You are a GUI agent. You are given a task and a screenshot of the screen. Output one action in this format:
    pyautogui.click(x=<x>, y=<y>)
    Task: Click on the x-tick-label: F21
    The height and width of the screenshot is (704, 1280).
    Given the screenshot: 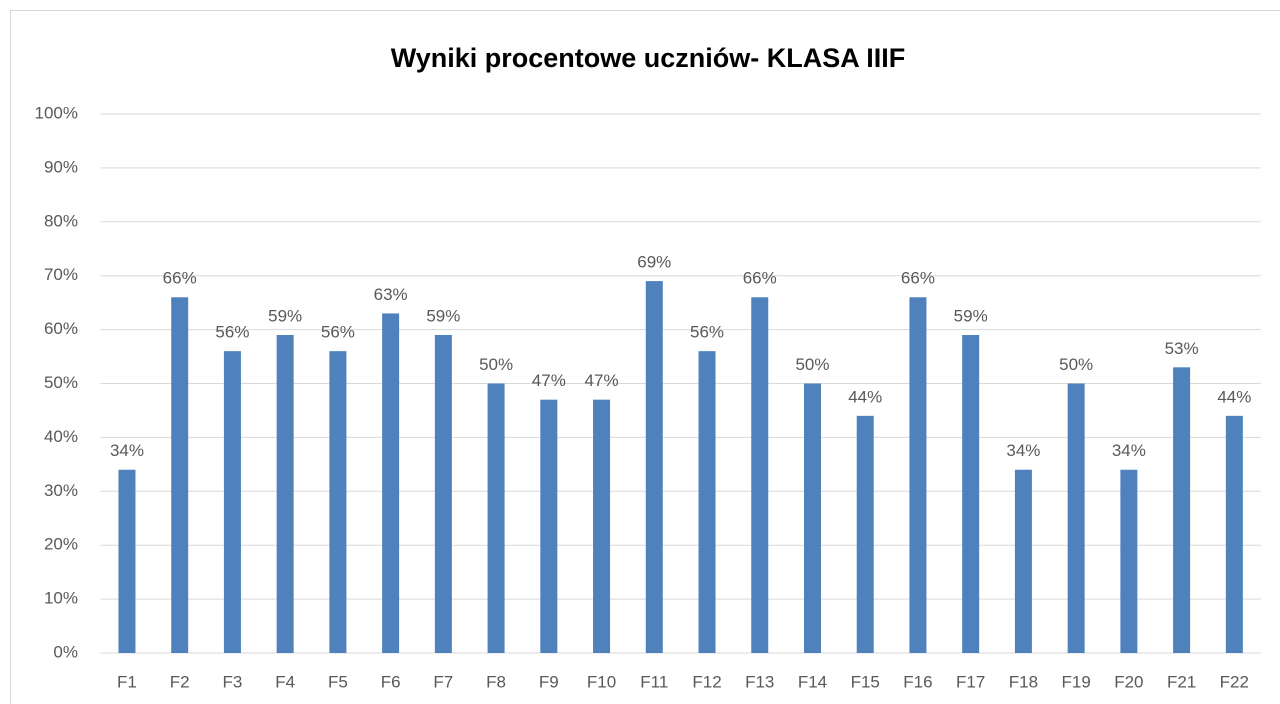 What is the action you would take?
    pyautogui.click(x=1181, y=681)
    